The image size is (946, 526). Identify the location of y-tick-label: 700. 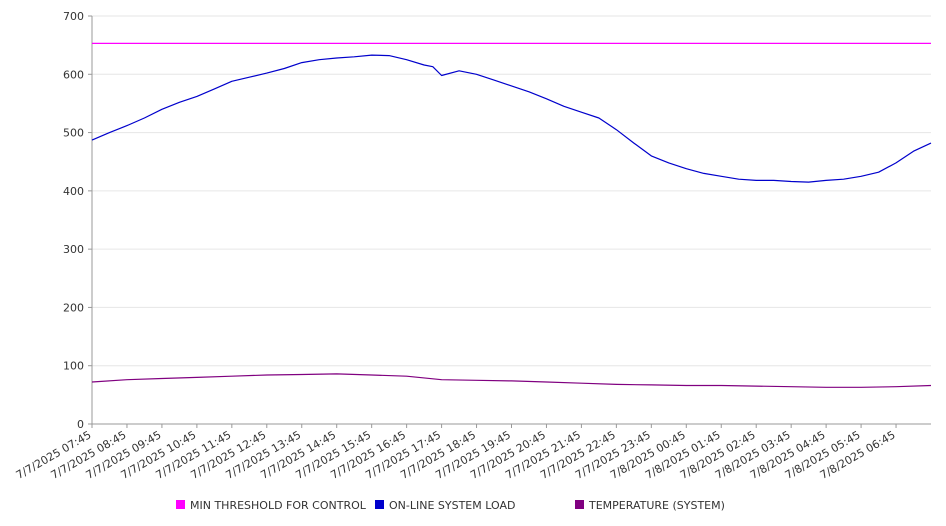
(73, 16).